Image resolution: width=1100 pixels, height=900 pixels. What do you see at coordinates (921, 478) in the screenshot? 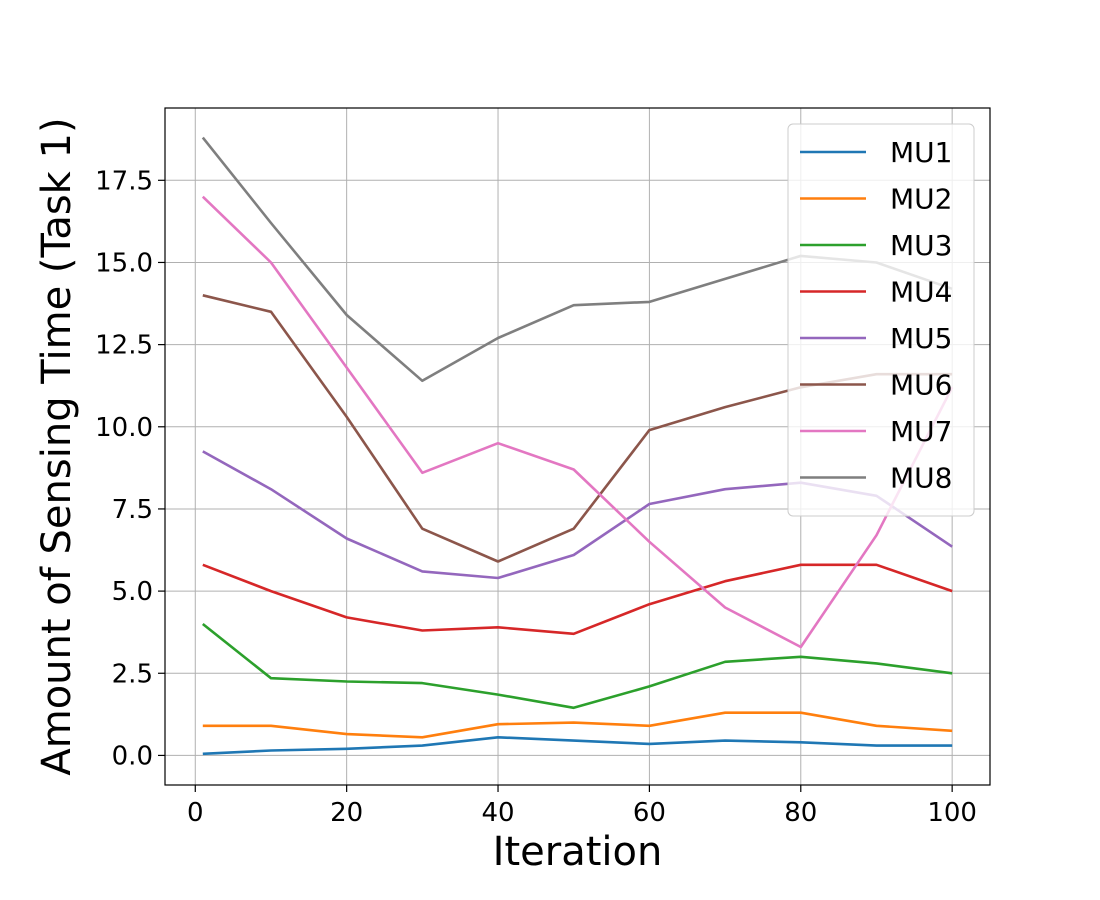
I see `legend-label-mu8: MU8` at bounding box center [921, 478].